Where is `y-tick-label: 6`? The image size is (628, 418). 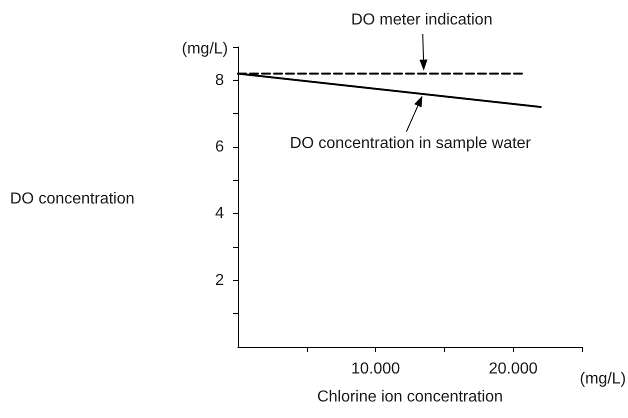 y-tick-label: 6 is located at coordinates (219, 147).